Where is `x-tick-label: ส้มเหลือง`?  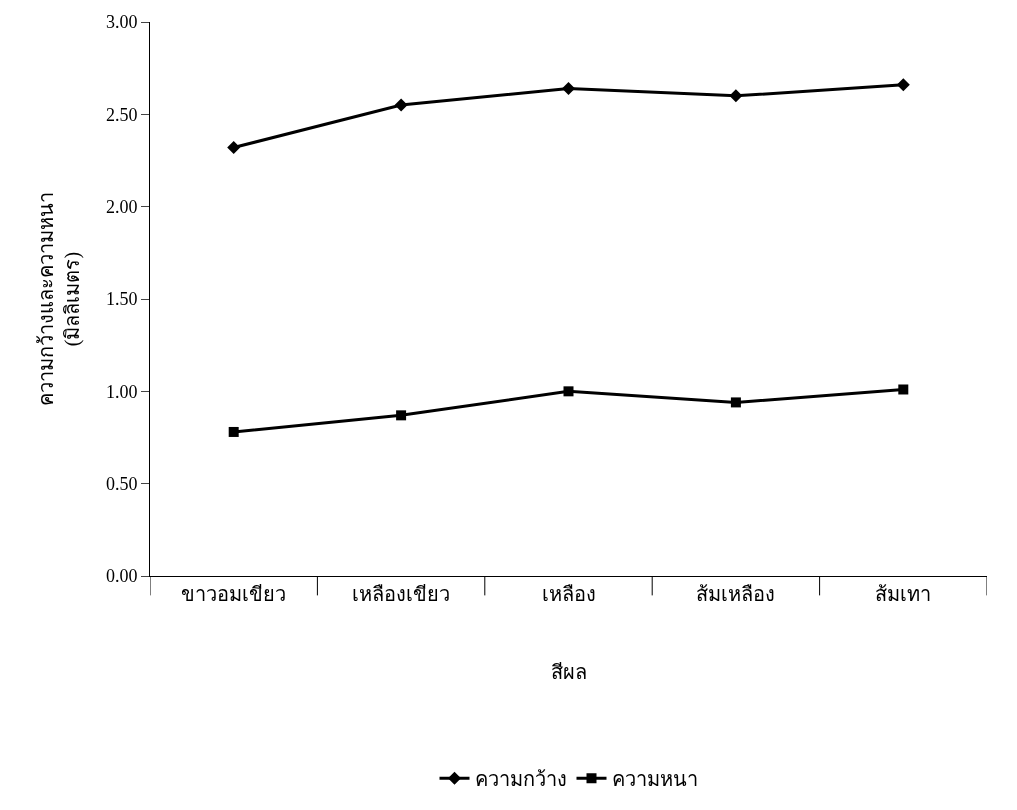 x-tick-label: ส้มเหลือง is located at coordinates (736, 594).